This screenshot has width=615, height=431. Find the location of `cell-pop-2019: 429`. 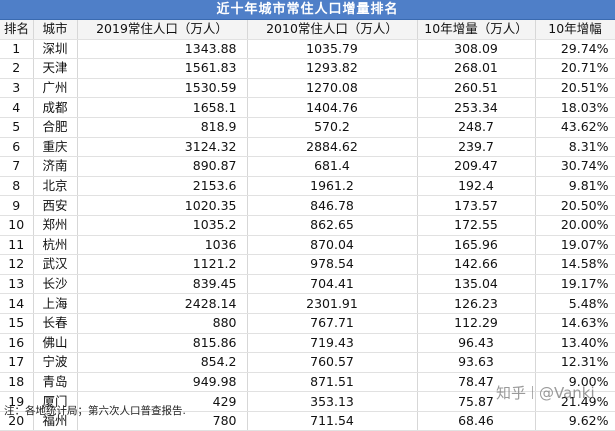

cell-pop-2019: 429 is located at coordinates (162, 401).